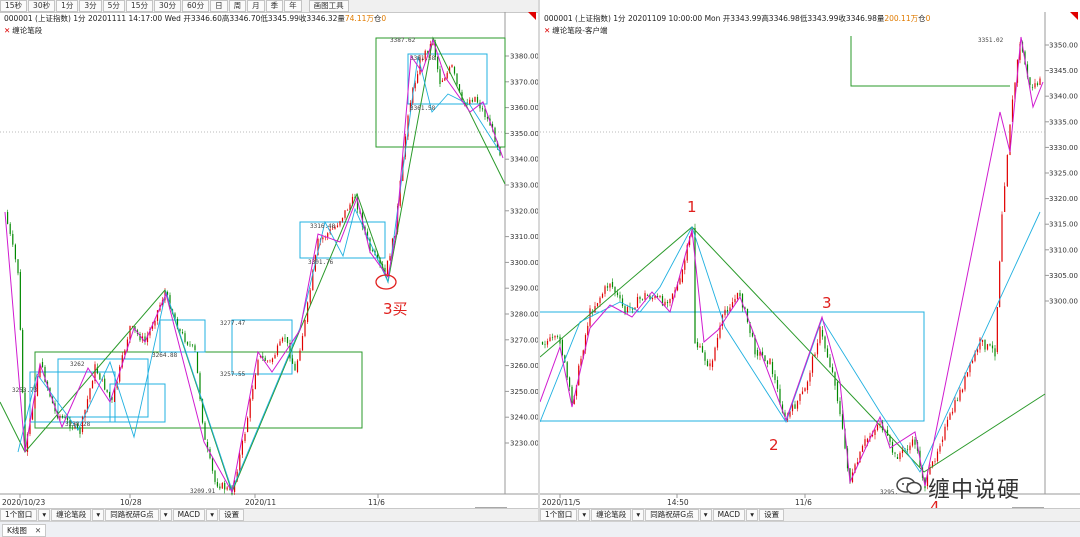 Image resolution: width=1080 pixels, height=537 pixels. Describe the element at coordinates (774, 445) in the screenshot. I see `turning-point-annotation: 2` at that location.